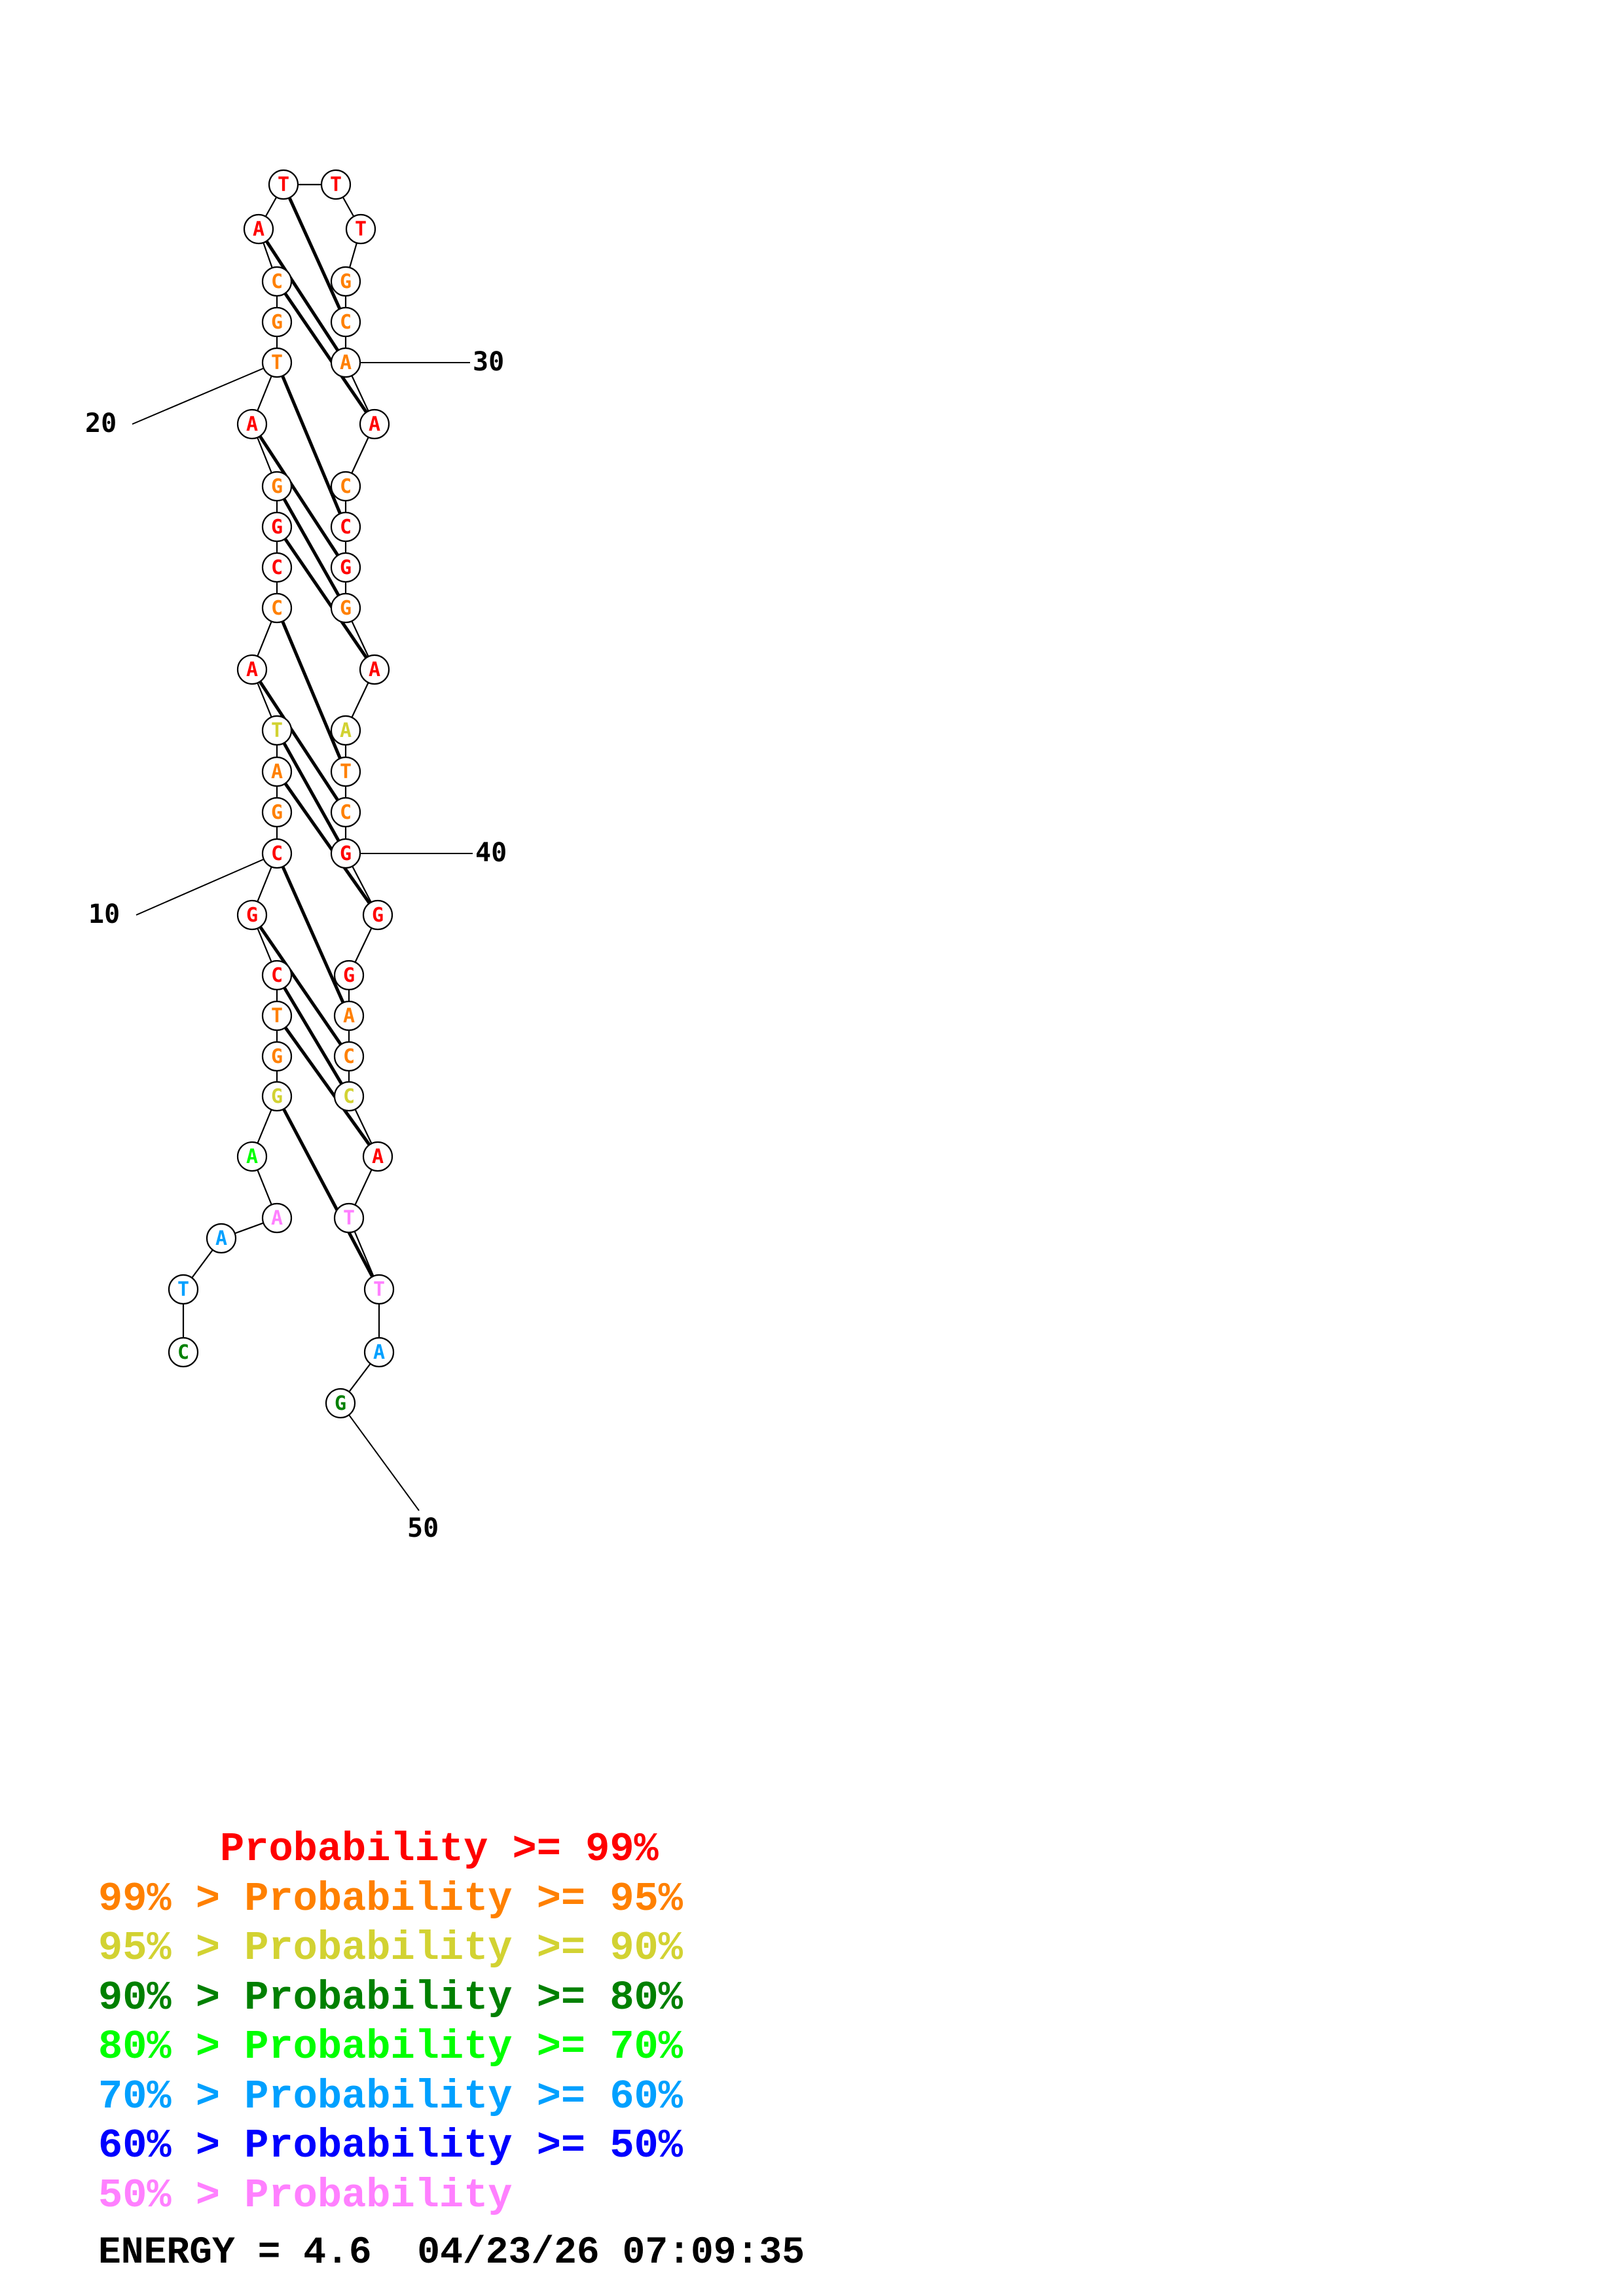 This screenshot has width=1623, height=2296. What do you see at coordinates (423, 1528) in the screenshot?
I see `position-label-50: 50` at bounding box center [423, 1528].